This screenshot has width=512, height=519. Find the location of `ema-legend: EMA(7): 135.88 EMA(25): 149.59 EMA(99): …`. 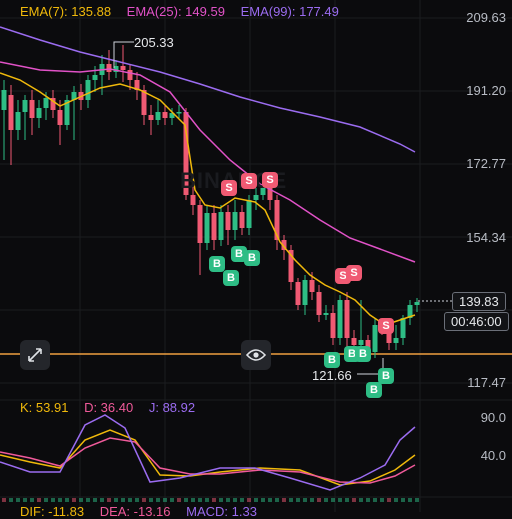

ema-legend: EMA(7): 135.88 EMA(25): 149.59 EMA(99): … is located at coordinates (185, 11).